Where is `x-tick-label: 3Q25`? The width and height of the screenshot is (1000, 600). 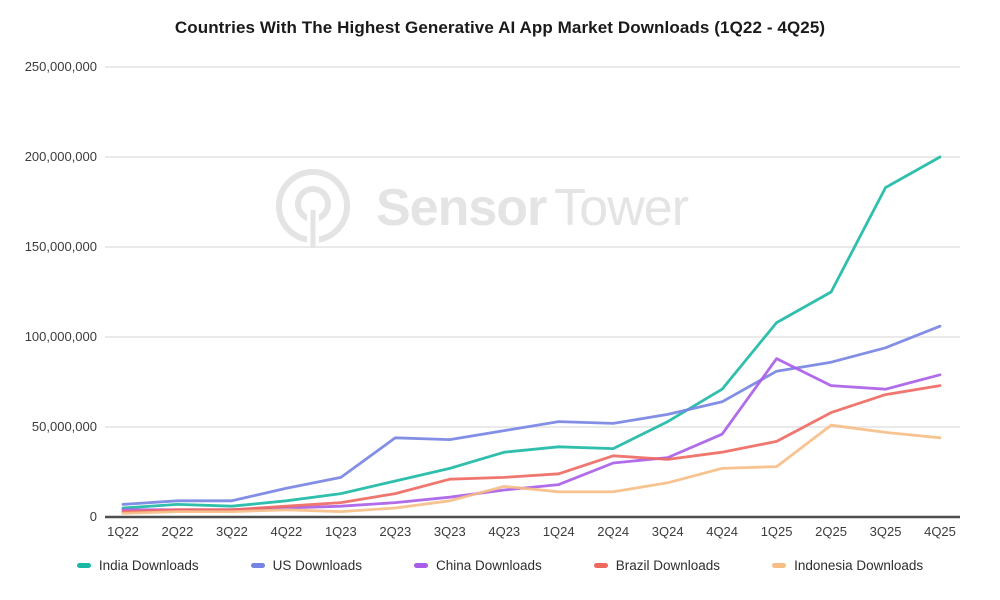
x-tick-label: 3Q25 is located at coordinates (885, 531).